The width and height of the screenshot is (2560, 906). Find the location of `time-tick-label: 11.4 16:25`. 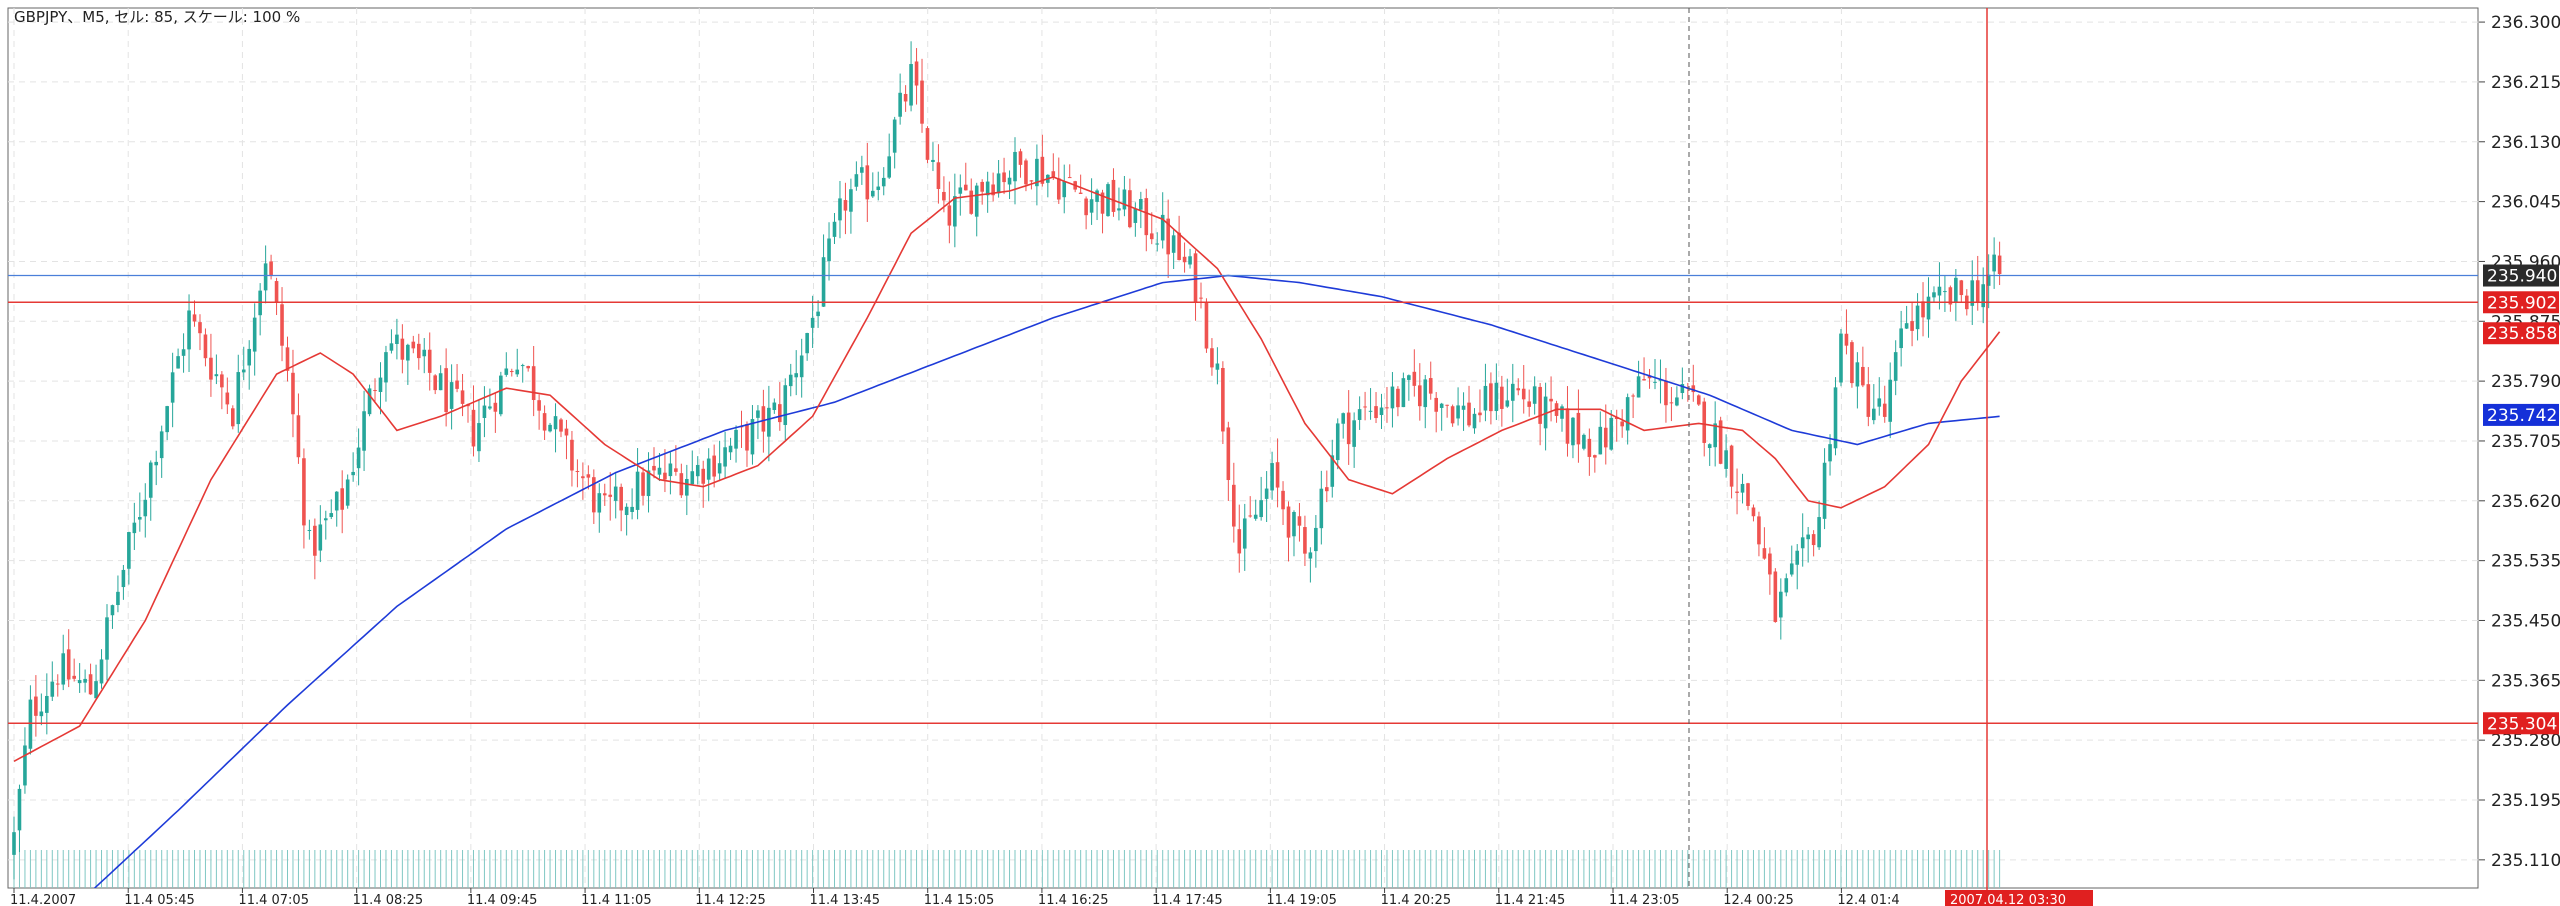

time-tick-label: 11.4 16:25 is located at coordinates (1073, 899).